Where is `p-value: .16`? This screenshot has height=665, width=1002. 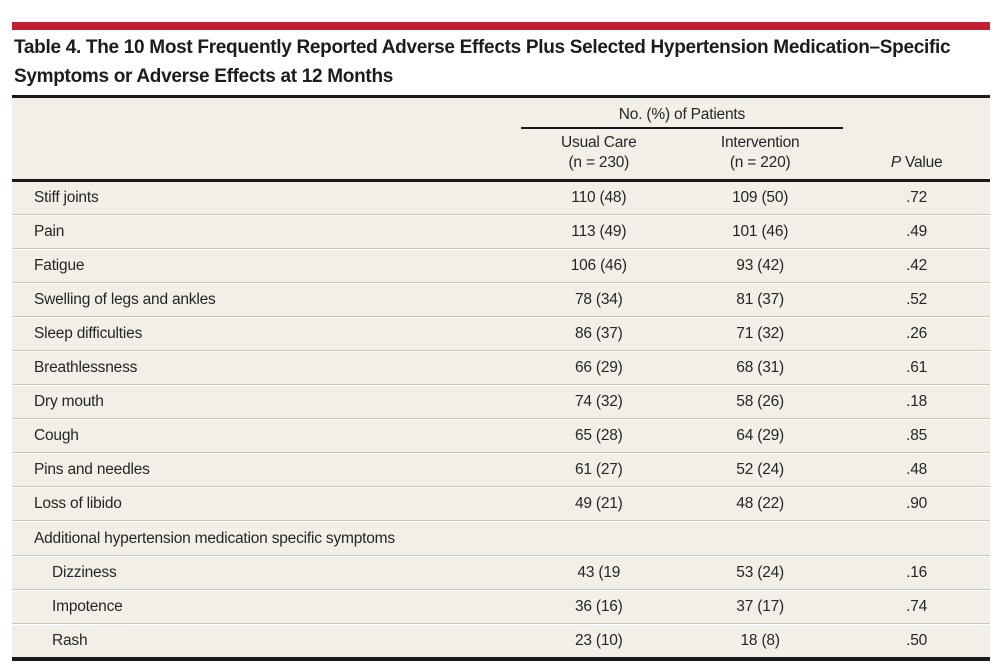 p-value: .16 is located at coordinates (916, 573).